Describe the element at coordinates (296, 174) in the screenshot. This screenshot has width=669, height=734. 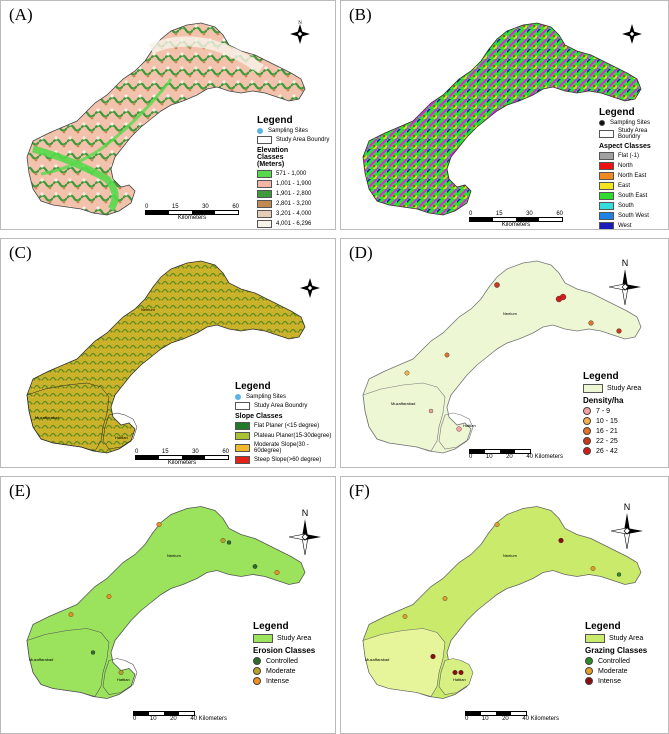
I see `legend-class-item: 571 - 1,000` at that location.